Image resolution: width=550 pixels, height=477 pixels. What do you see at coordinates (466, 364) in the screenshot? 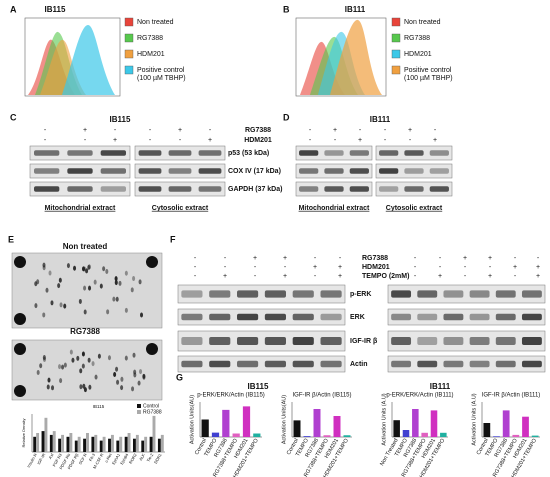
I see `blot` at bounding box center [466, 364].